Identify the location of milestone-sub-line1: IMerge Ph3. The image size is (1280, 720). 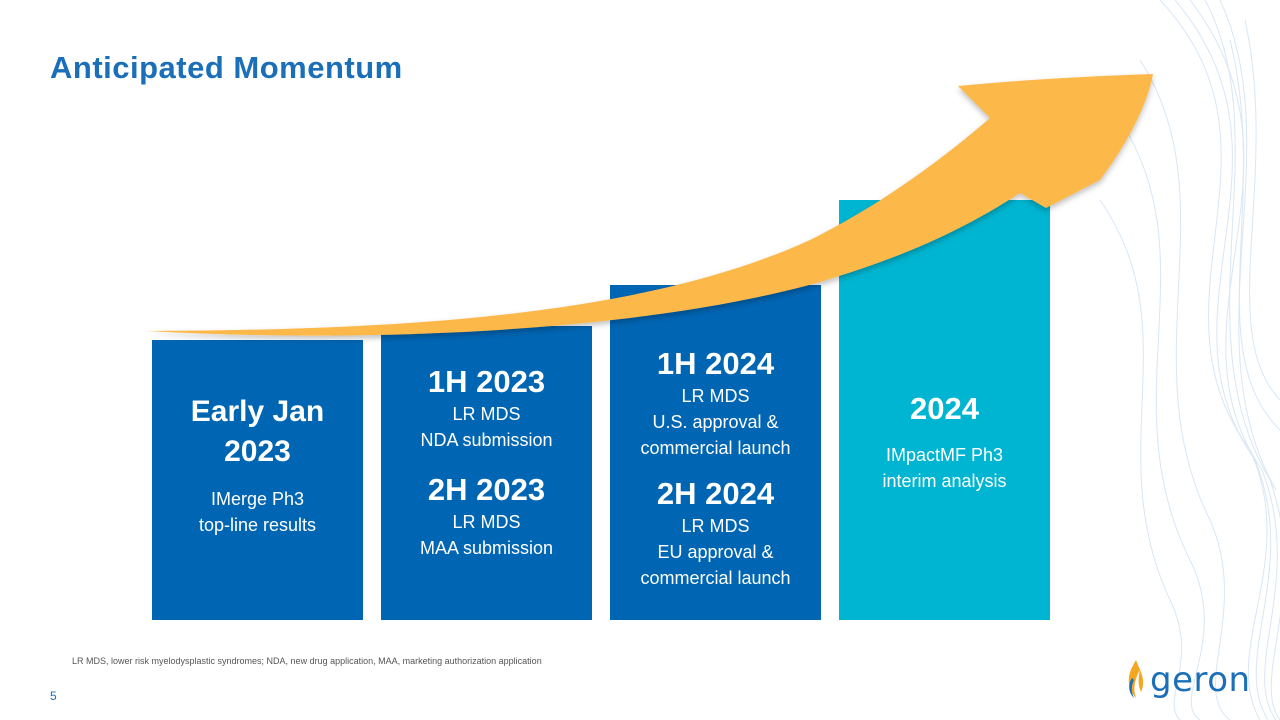
(257, 499).